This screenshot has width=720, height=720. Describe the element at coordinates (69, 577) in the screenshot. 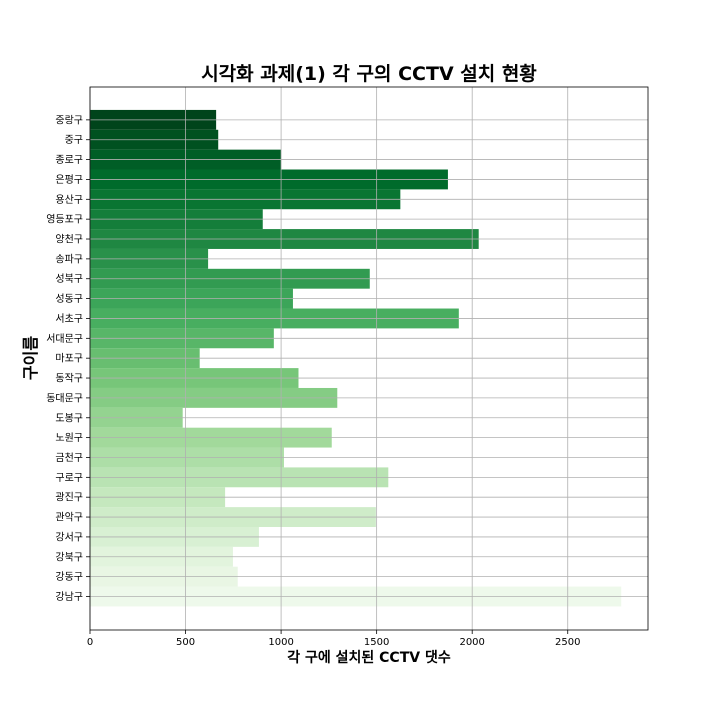

I see `y-tick-label-강동구: 강동구` at that location.